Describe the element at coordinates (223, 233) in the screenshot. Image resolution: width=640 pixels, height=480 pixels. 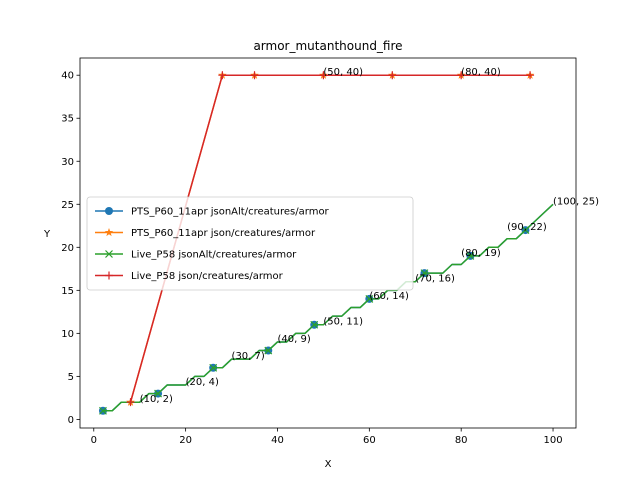
I see `legend-label: PTS_P60_11apr json/creatures/armor` at that location.